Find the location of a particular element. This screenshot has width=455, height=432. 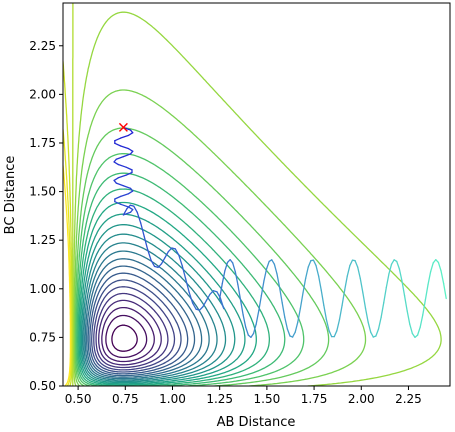

x-tick-label: 0.75 is located at coordinates (125, 399).